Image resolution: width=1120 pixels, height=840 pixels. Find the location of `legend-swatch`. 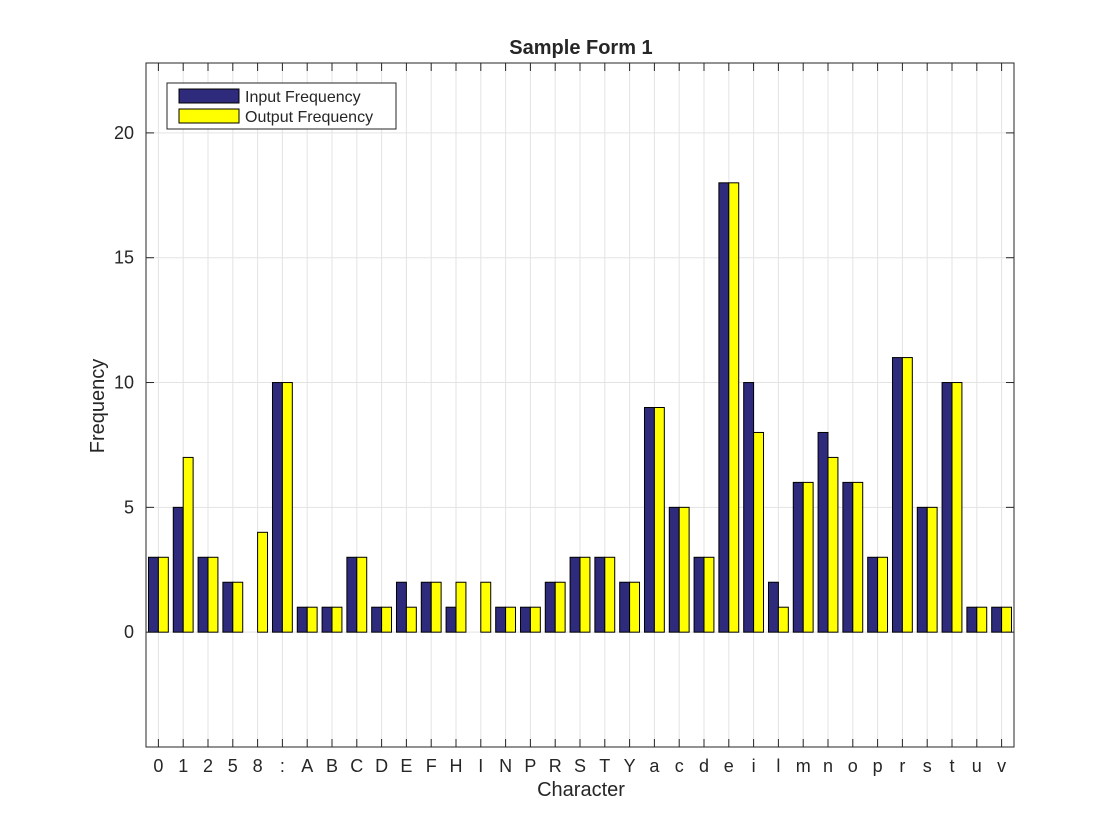

legend-swatch is located at coordinates (209, 96).